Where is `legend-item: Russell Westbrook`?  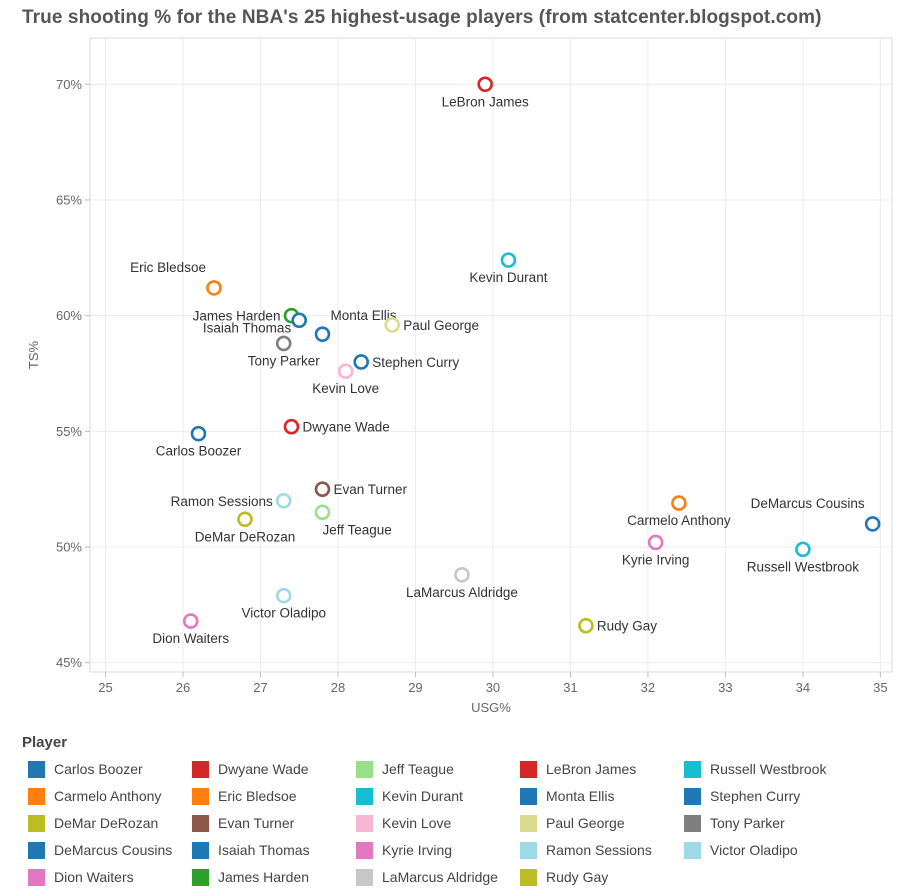
legend-item: Russell Westbrook is located at coordinates (755, 769).